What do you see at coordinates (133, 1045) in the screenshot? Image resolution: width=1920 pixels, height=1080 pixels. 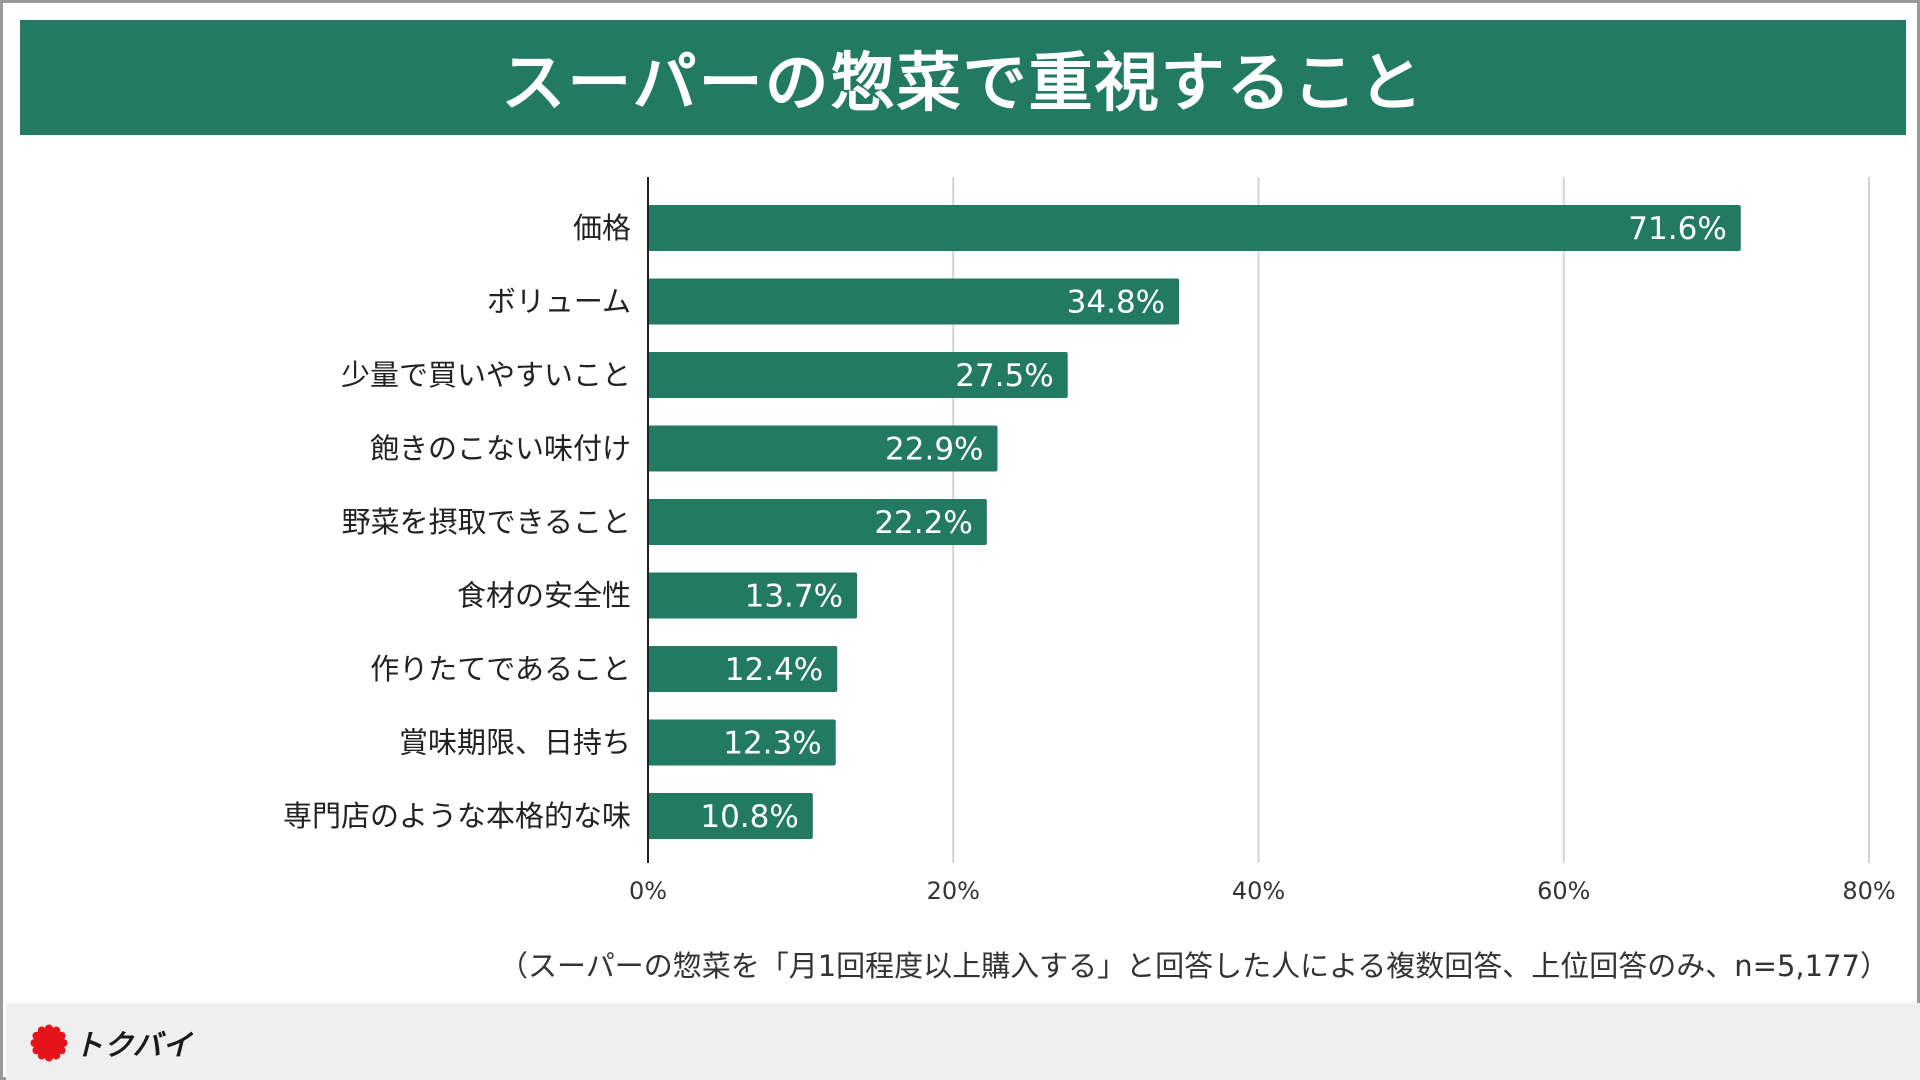 I see `brand-name: トクバイ` at bounding box center [133, 1045].